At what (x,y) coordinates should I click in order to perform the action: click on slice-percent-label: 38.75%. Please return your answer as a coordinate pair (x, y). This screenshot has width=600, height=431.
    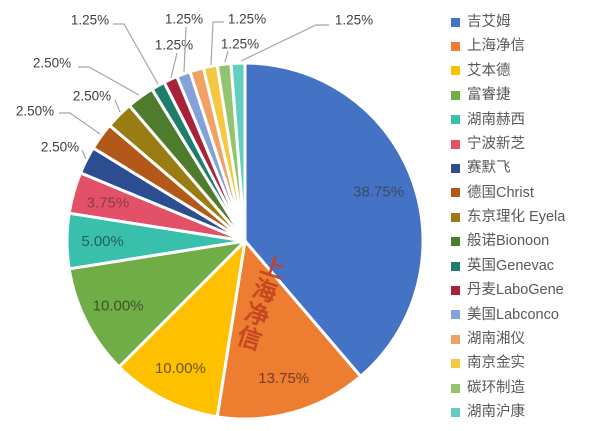
    Looking at the image, I should click on (378, 192).